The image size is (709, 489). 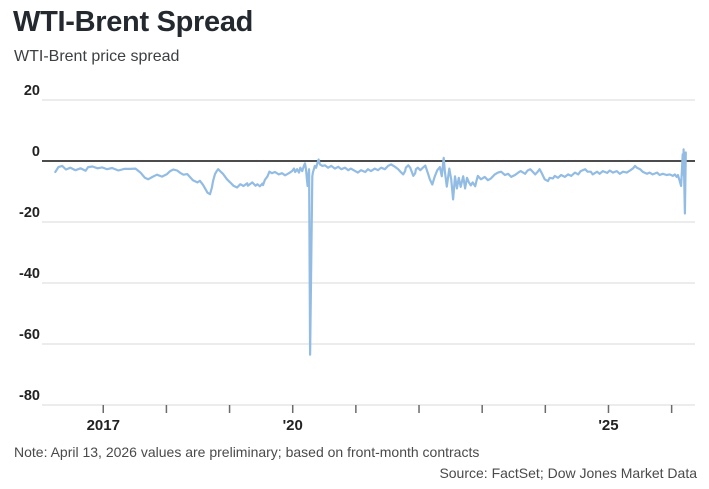 What do you see at coordinates (133, 22) in the screenshot?
I see `chart-title: WTI-Brent Spread` at bounding box center [133, 22].